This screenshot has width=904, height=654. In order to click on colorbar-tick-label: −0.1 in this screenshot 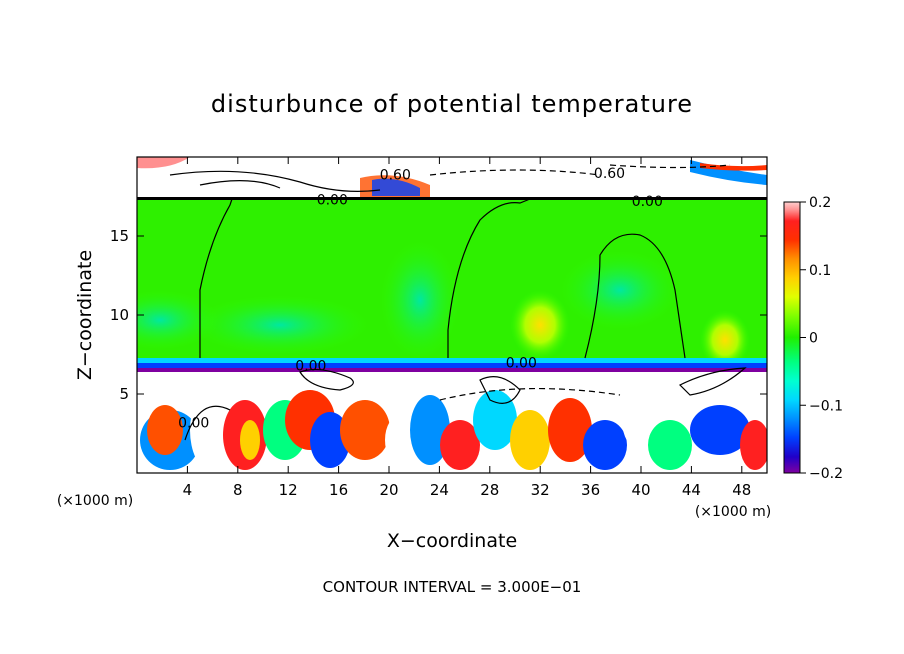, I will do `click(826, 406)`.